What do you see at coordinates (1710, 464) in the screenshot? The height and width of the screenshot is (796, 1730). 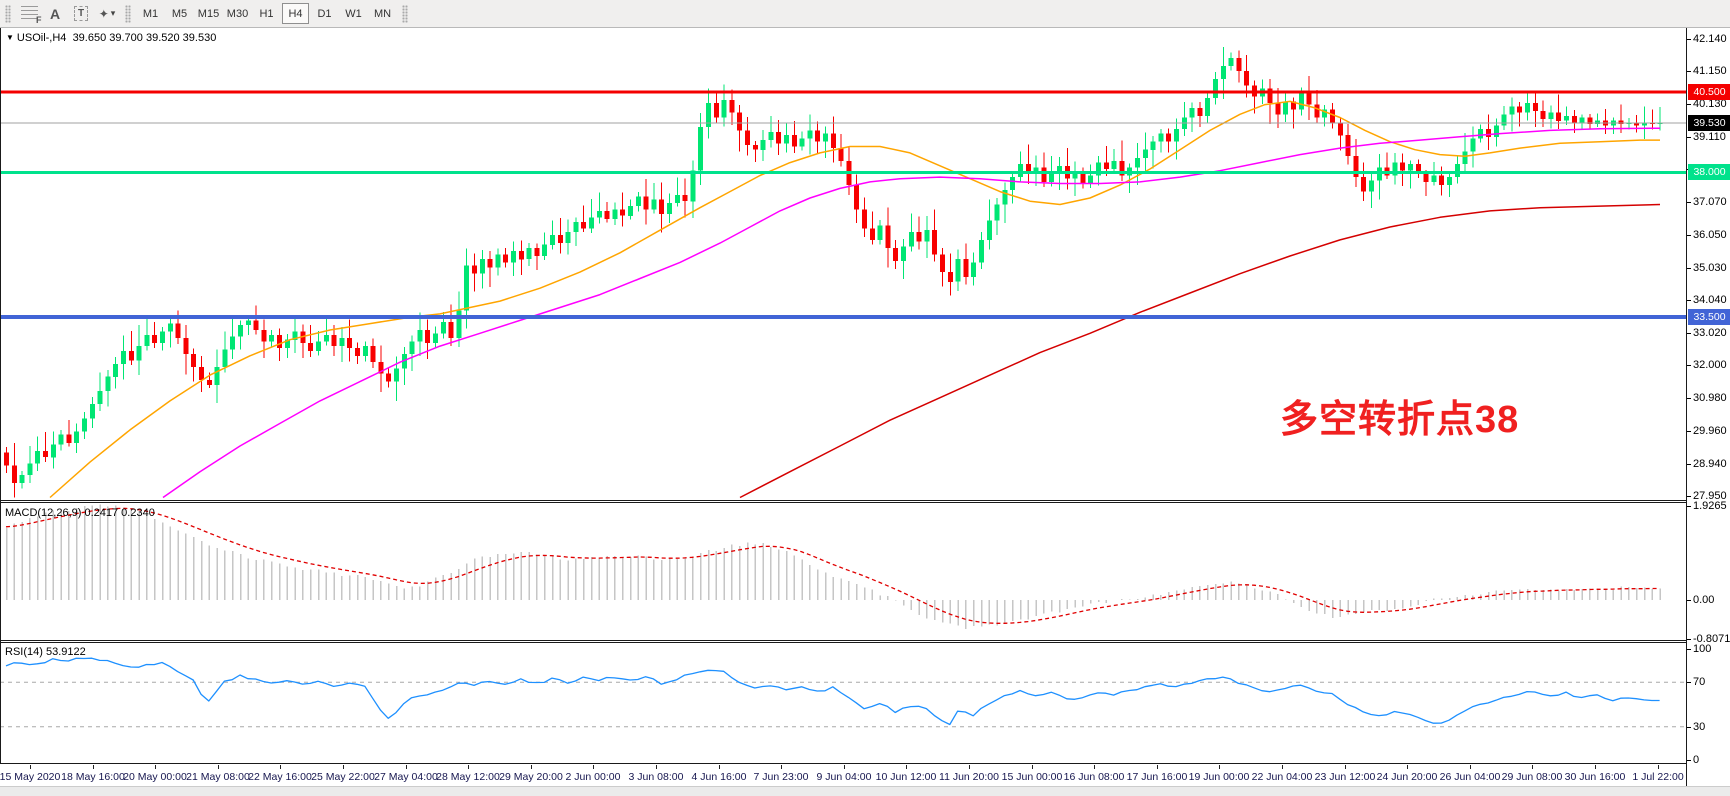 I see `price-tick-label: 28.940` at bounding box center [1710, 464].